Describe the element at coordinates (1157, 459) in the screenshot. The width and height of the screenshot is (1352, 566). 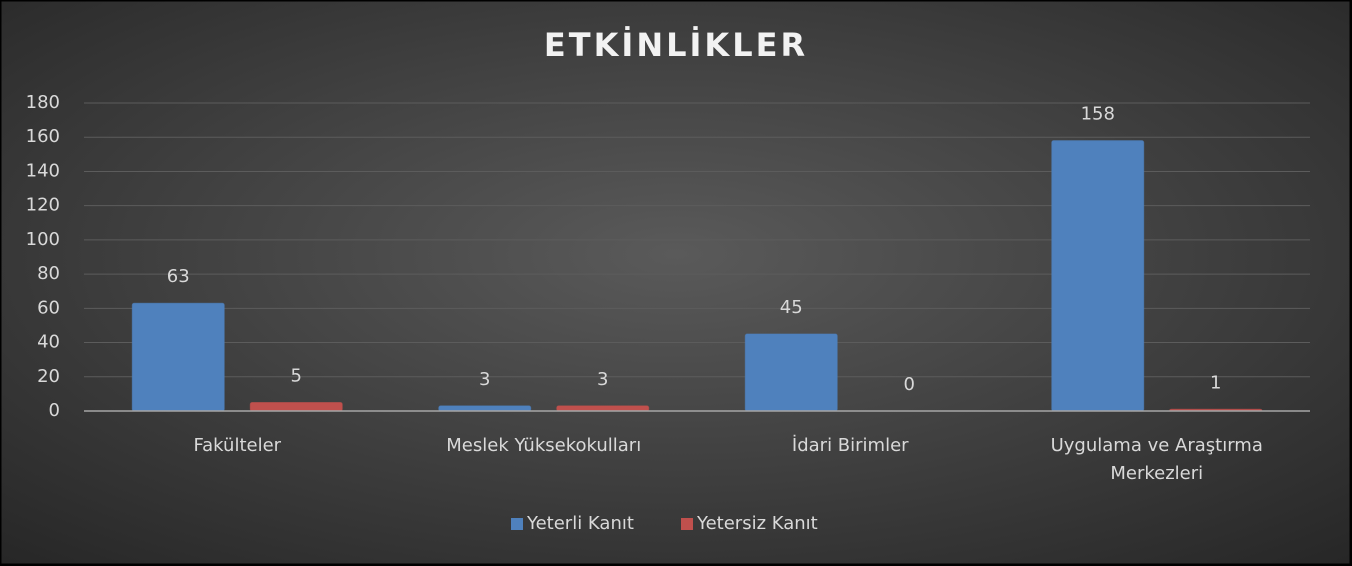
I see `x-tick-label: Uygulama ve Araştırma Merkezleri` at that location.